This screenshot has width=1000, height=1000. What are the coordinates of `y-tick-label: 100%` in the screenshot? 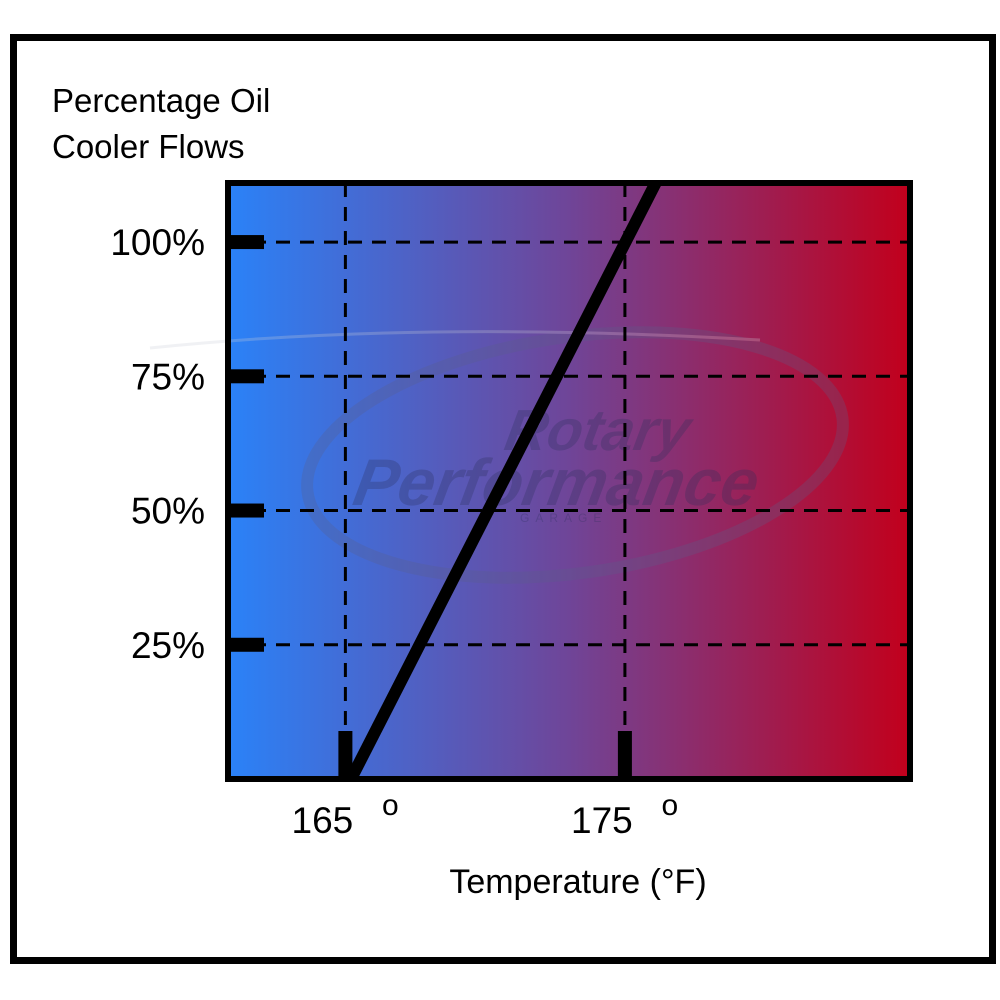 It's located at (157, 242).